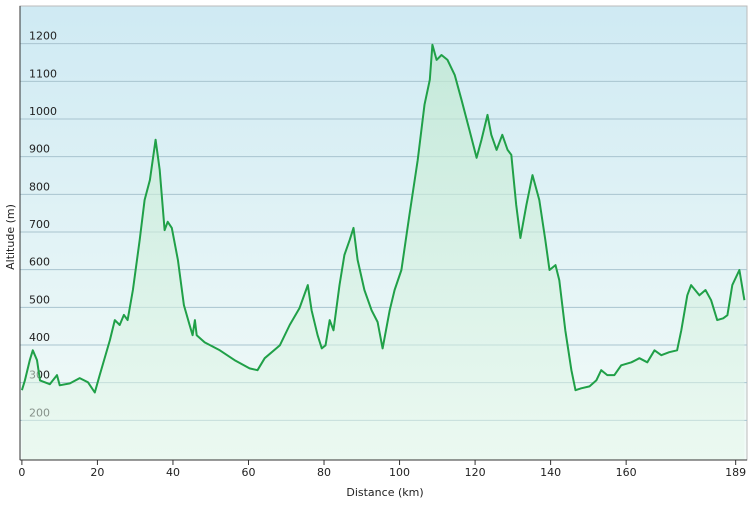 The width and height of the screenshot is (754, 505). I want to click on y-tick-label: 600, so click(39, 262).